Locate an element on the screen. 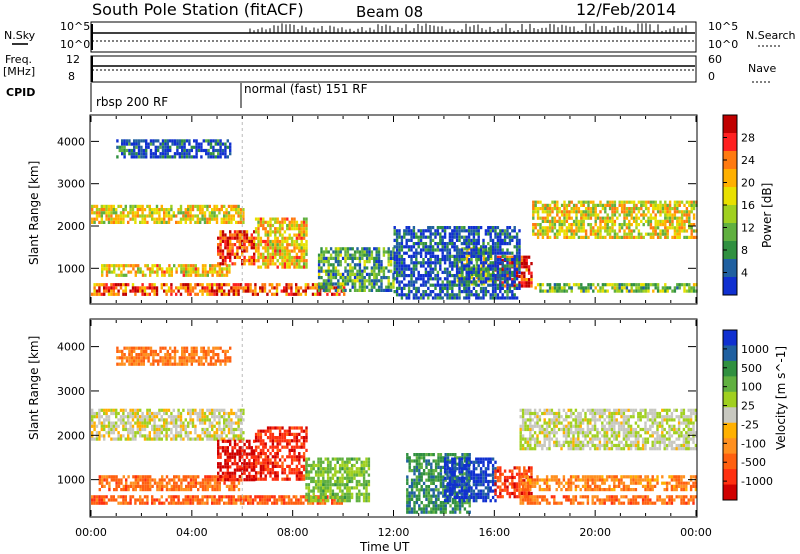  colorbar-tick-label: 25 is located at coordinates (748, 406).